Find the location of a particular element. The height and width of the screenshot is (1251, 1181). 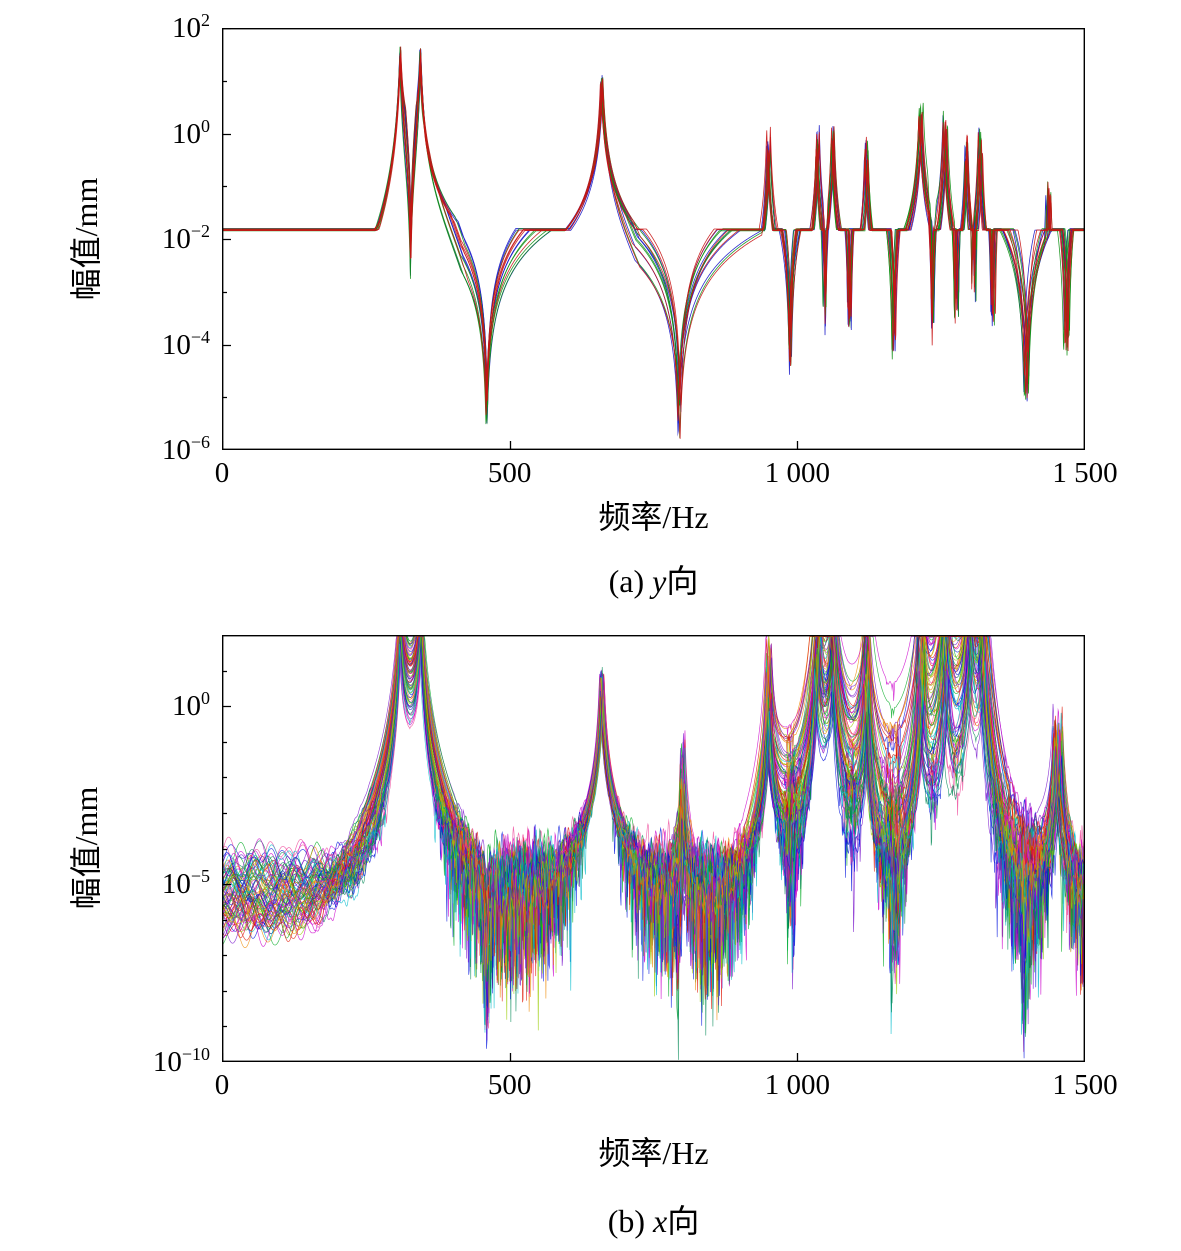

subplot-caption-b: (b) x向 is located at coordinates (653, 1219).